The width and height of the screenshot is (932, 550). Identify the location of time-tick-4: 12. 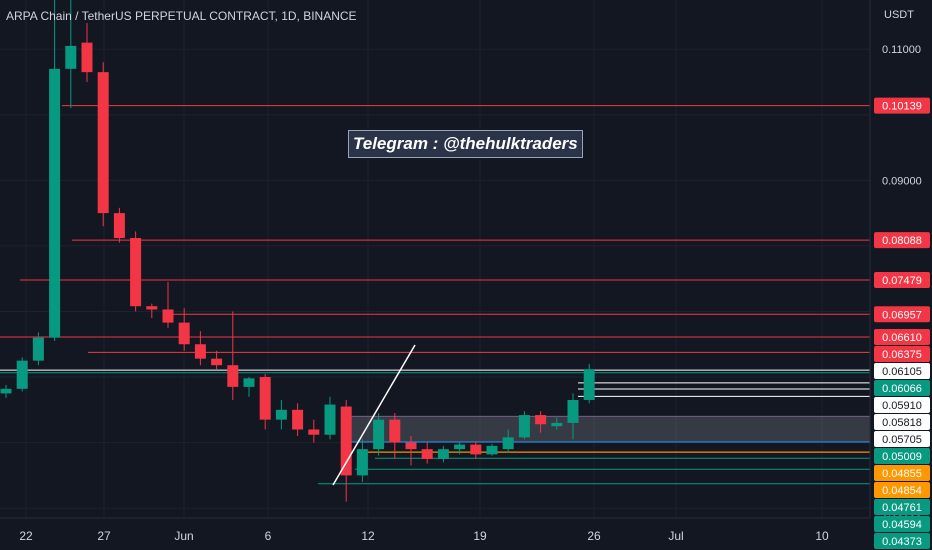
(368, 536).